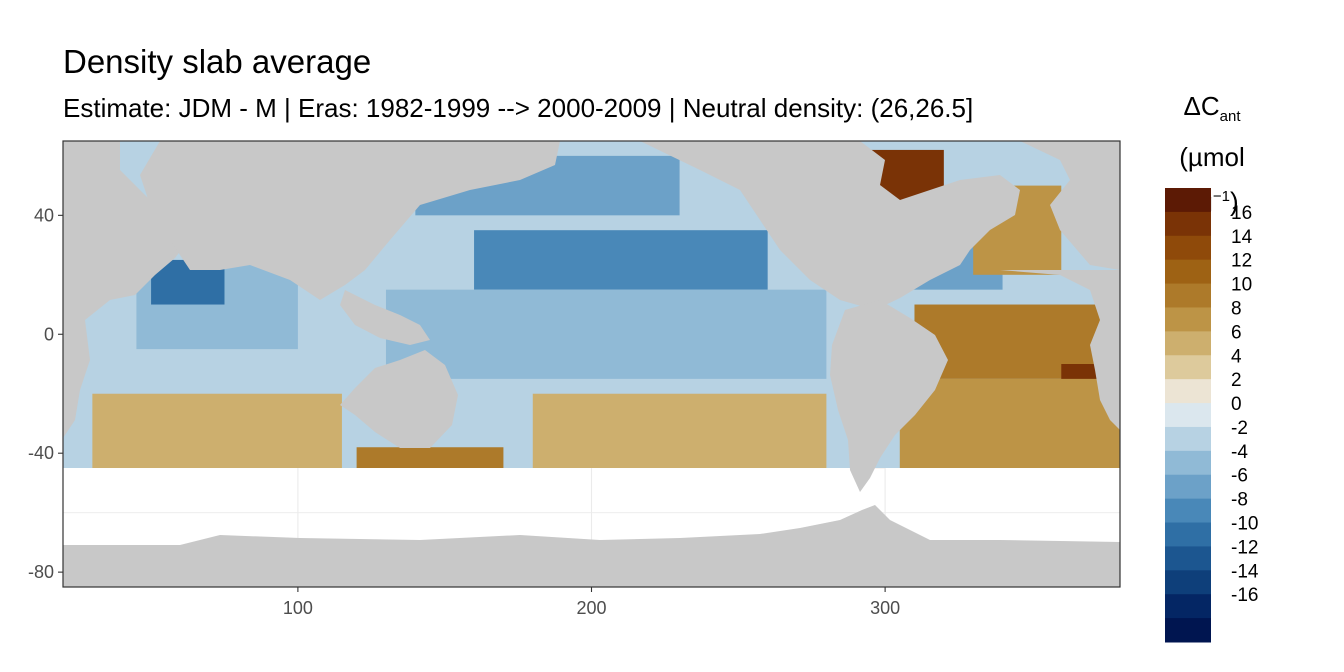 The height and width of the screenshot is (672, 1344). Describe the element at coordinates (44, 215) in the screenshot. I see `y-tick-label-40: 40` at that location.